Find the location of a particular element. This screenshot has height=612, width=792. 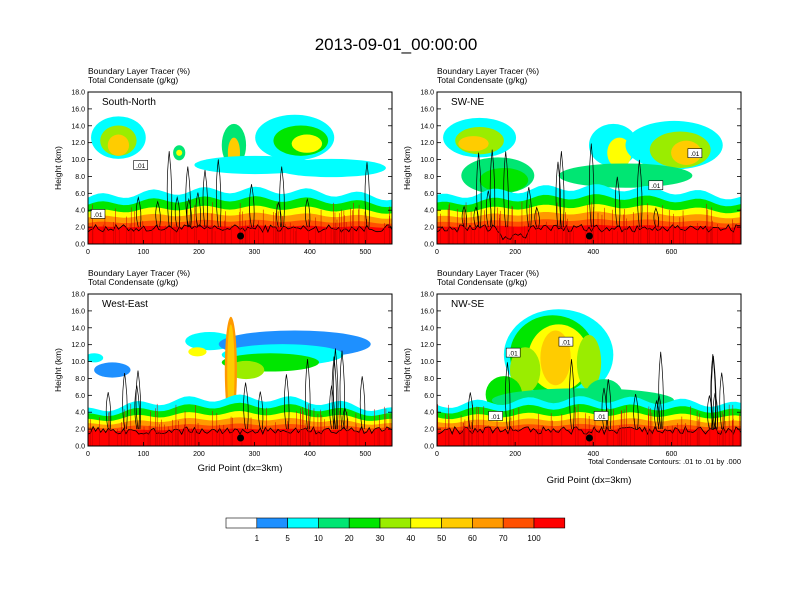

y-tick-label: 6.0 is located at coordinates (80, 396).